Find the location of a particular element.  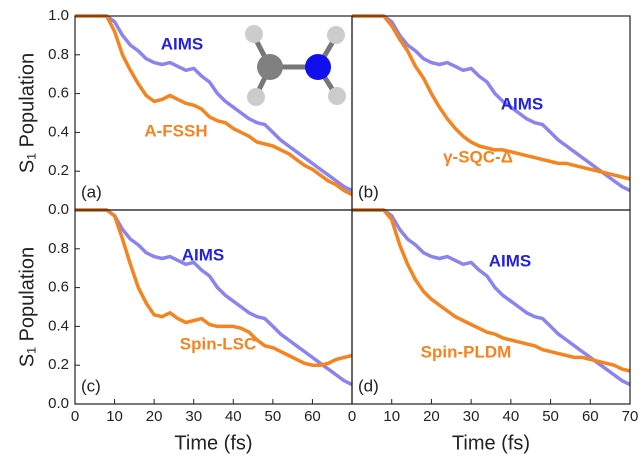

series-label: Spin-LSC is located at coordinates (218, 343).